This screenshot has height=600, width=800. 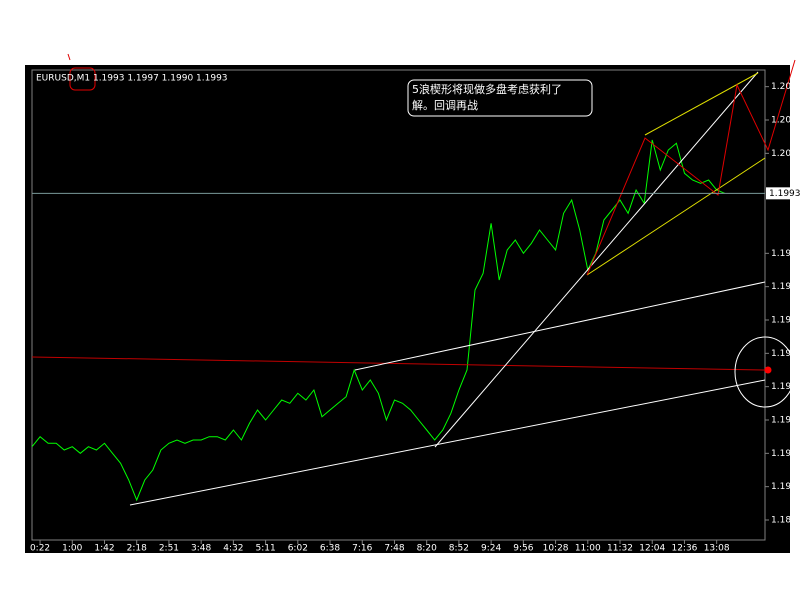 What do you see at coordinates (684, 549) in the screenshot?
I see `x-tick-label: 12:36` at bounding box center [684, 549].